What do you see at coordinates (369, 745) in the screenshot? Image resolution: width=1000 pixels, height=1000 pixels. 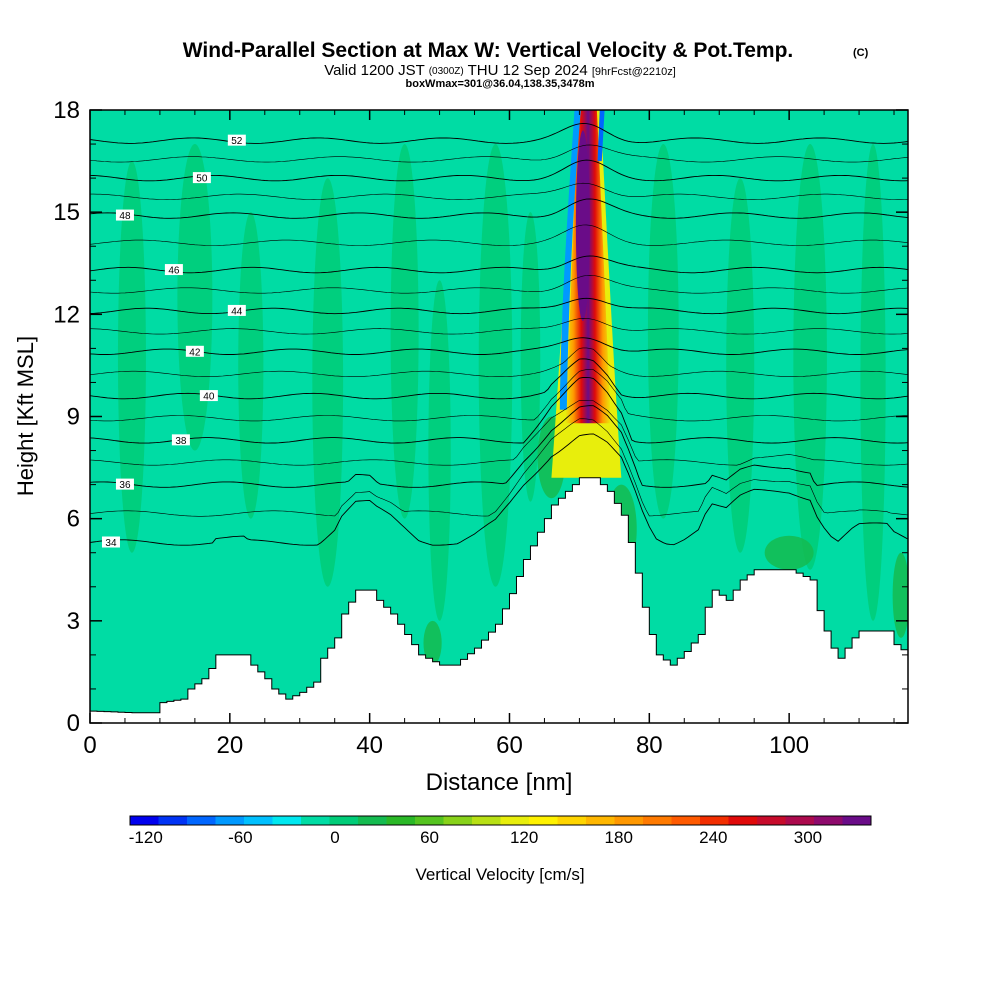 I see `x-tick-label: 40` at bounding box center [369, 745].